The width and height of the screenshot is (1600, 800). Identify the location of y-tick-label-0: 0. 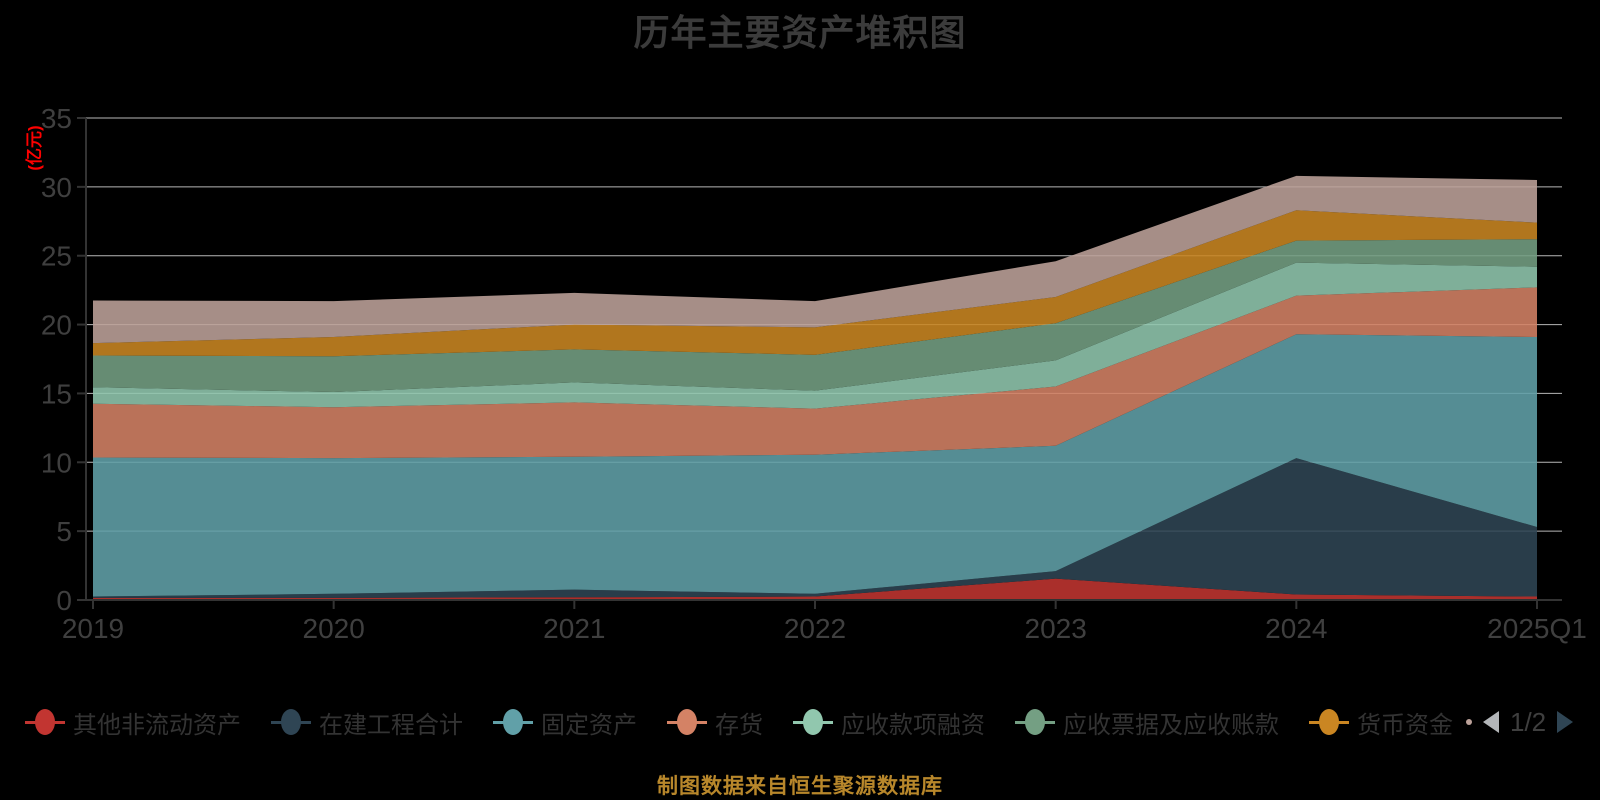
(64, 600).